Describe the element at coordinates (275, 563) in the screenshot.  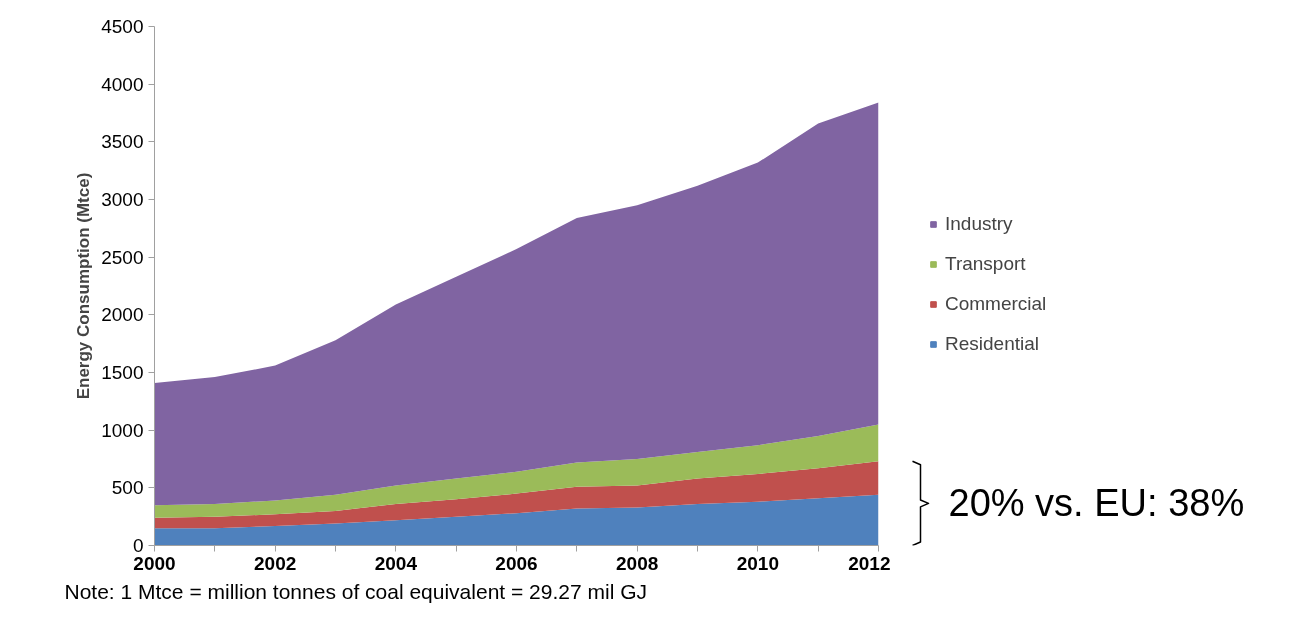
I see `x-tick-label: 2002` at that location.